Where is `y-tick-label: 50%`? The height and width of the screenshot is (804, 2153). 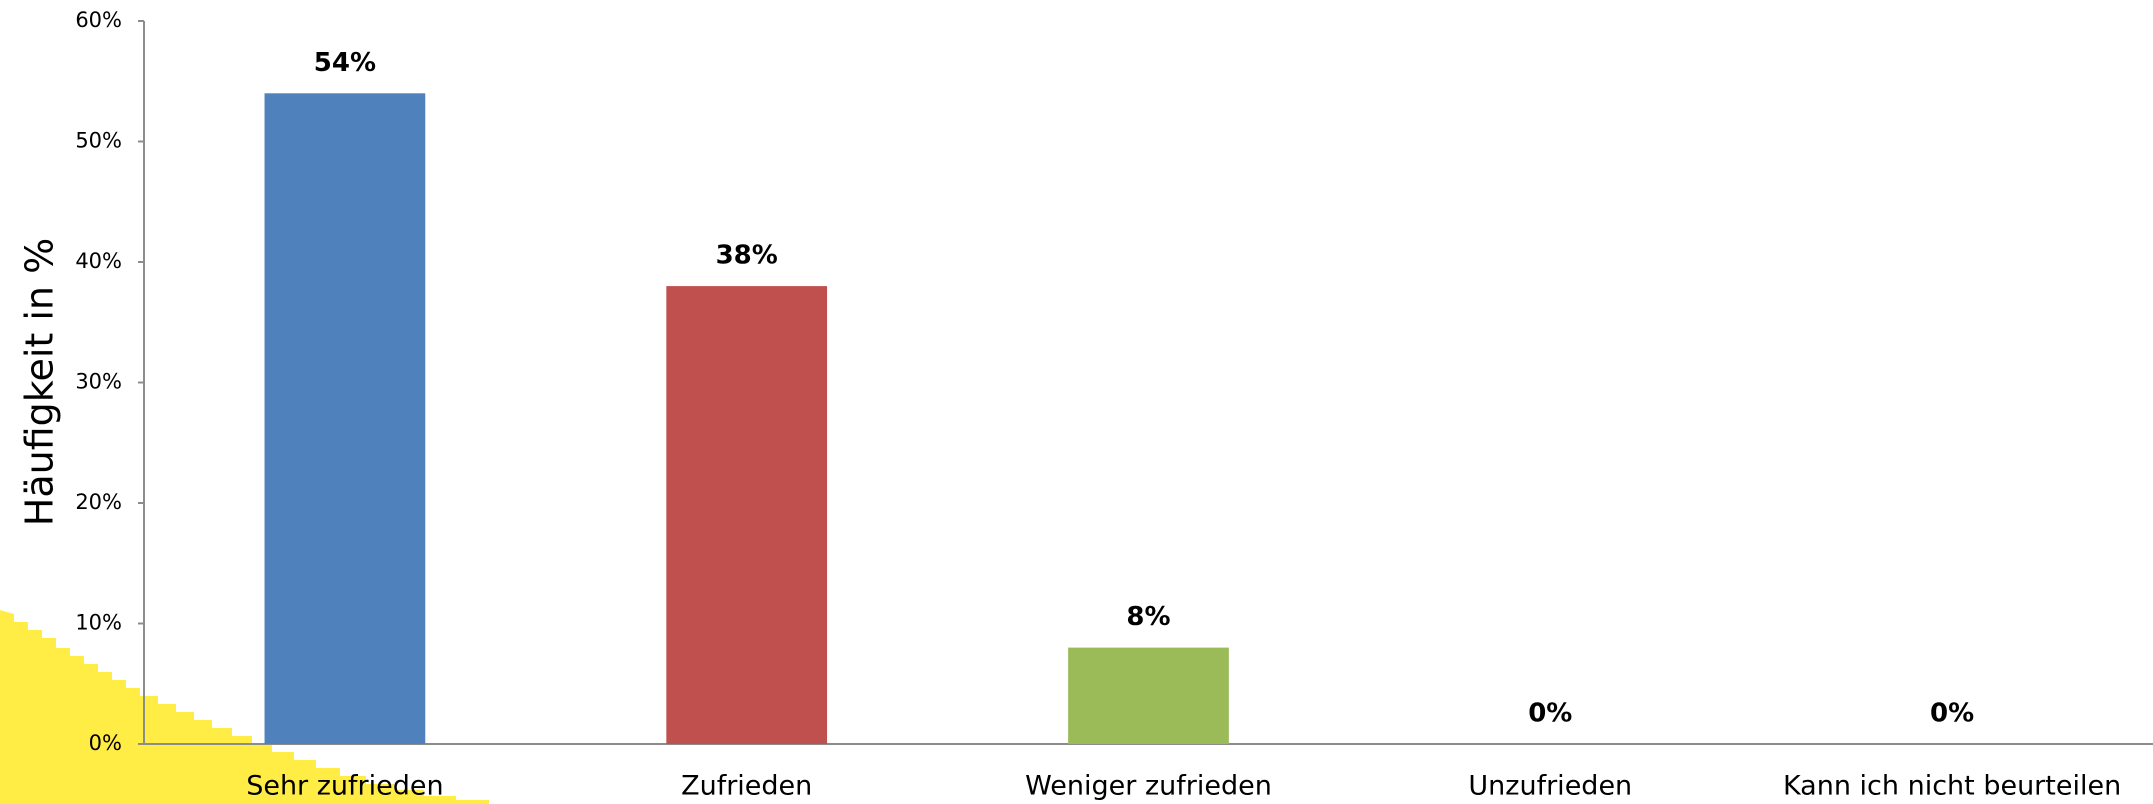 y-tick-label: 50% is located at coordinates (98, 141).